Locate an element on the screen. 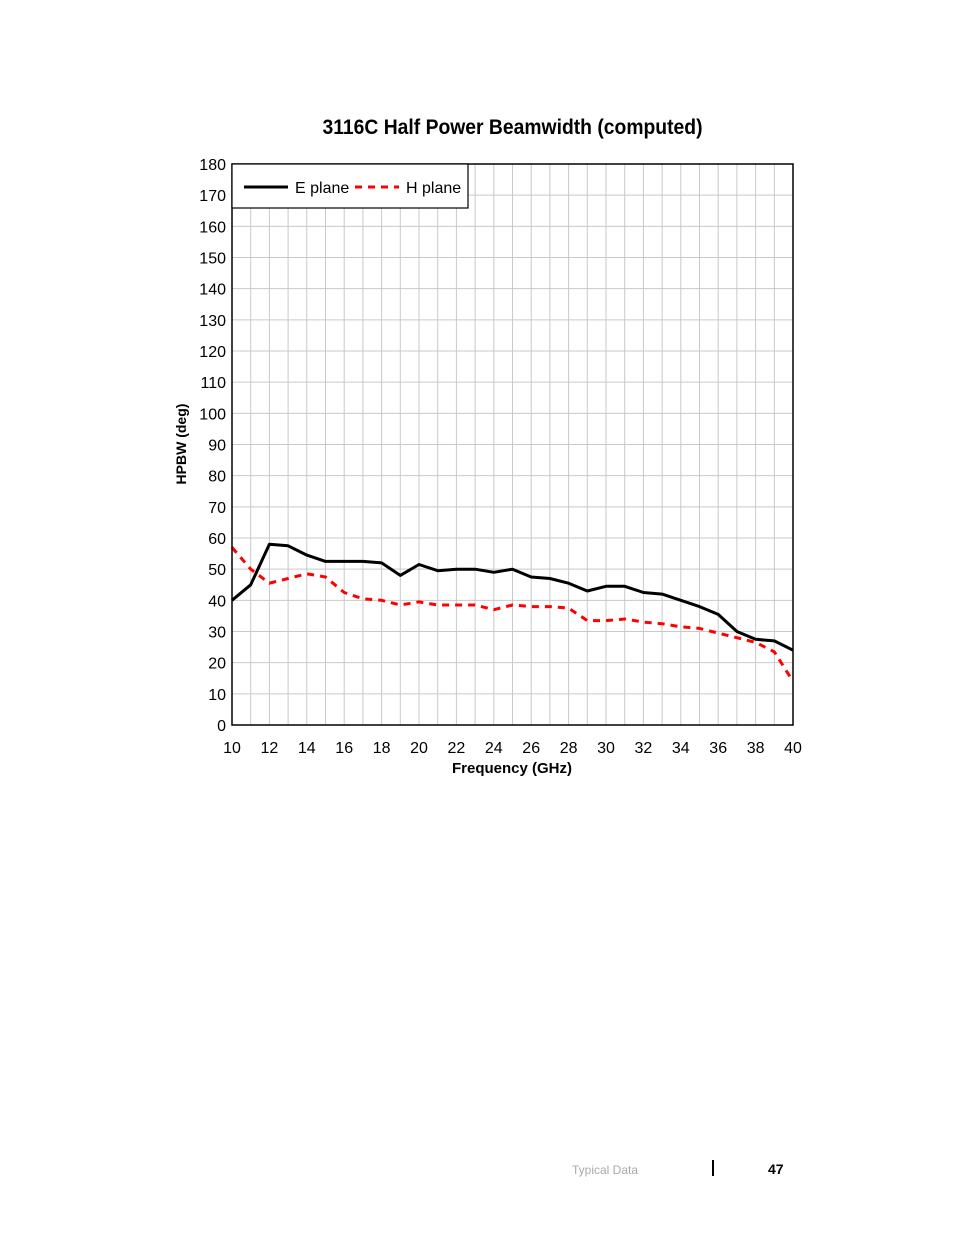 The image size is (954, 1235). legend-label-e-plane: E plane is located at coordinates (322, 188).